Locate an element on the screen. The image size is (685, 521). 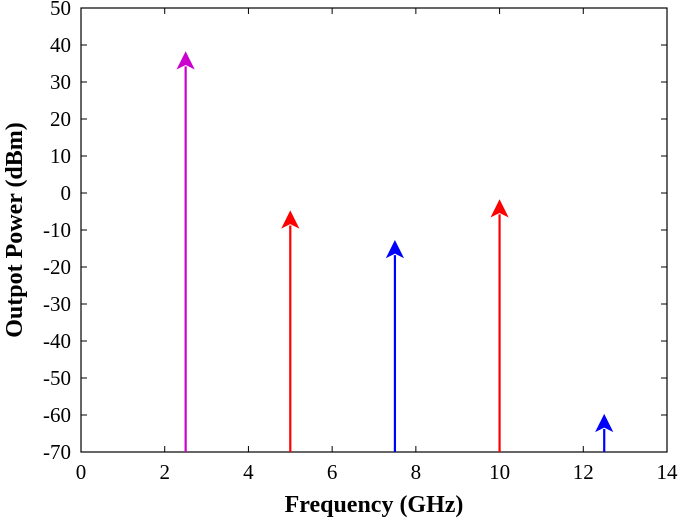
x-tick-label: 6 is located at coordinates (332, 472).